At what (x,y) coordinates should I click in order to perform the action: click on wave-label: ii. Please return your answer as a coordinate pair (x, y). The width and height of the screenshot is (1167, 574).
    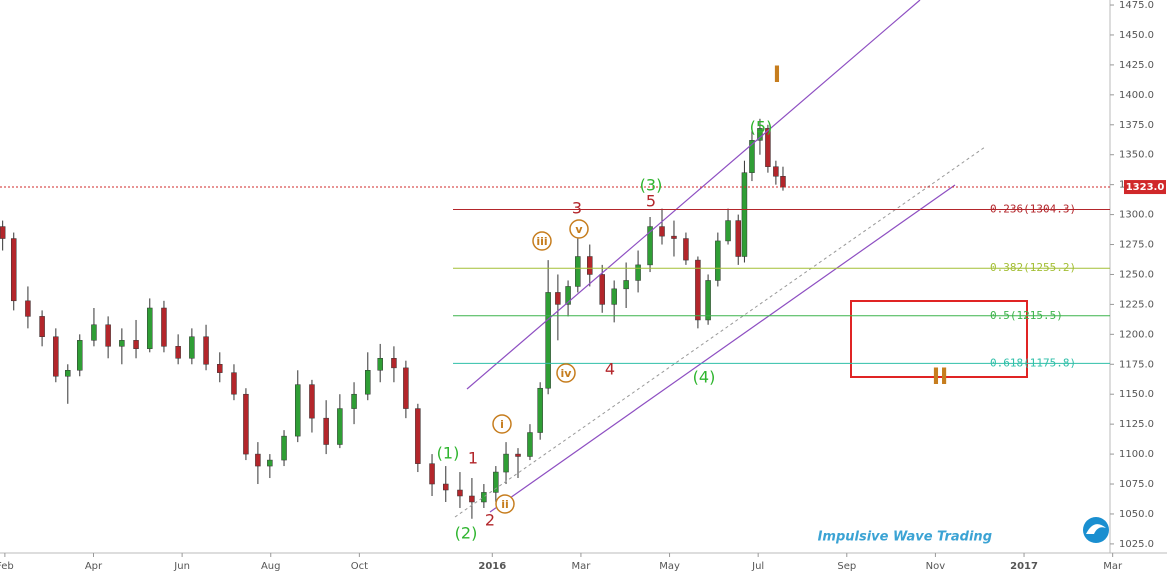
    Looking at the image, I should click on (505, 504).